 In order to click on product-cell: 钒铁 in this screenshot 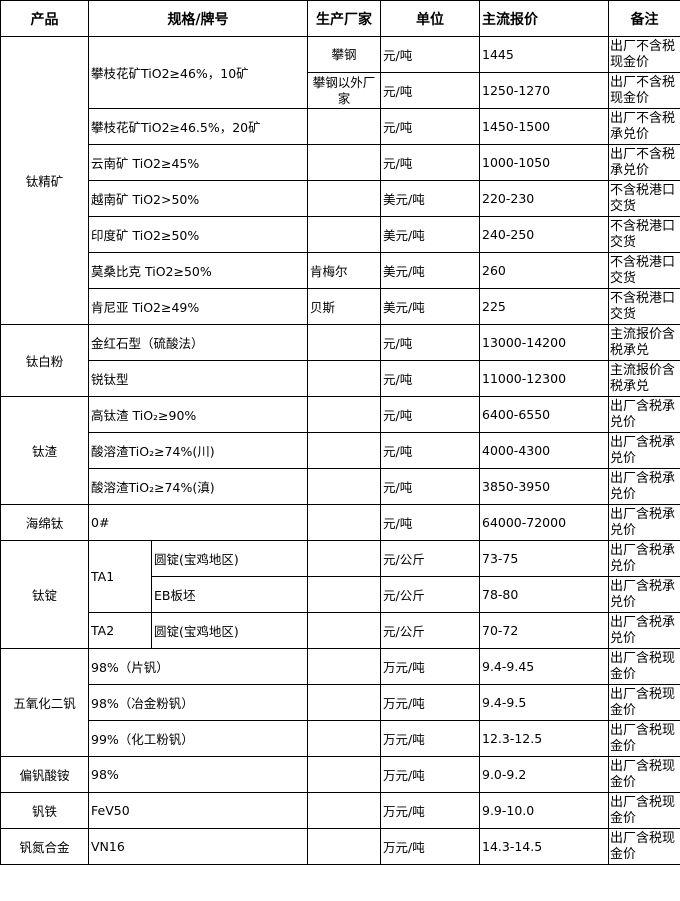, I will do `click(44, 810)`.